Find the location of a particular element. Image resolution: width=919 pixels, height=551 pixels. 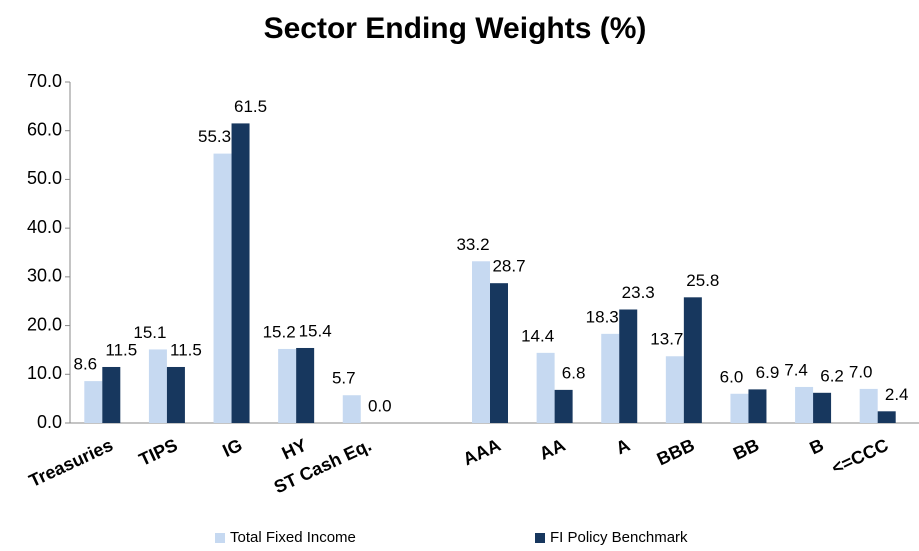

value-label: 15.1 is located at coordinates (149, 332).